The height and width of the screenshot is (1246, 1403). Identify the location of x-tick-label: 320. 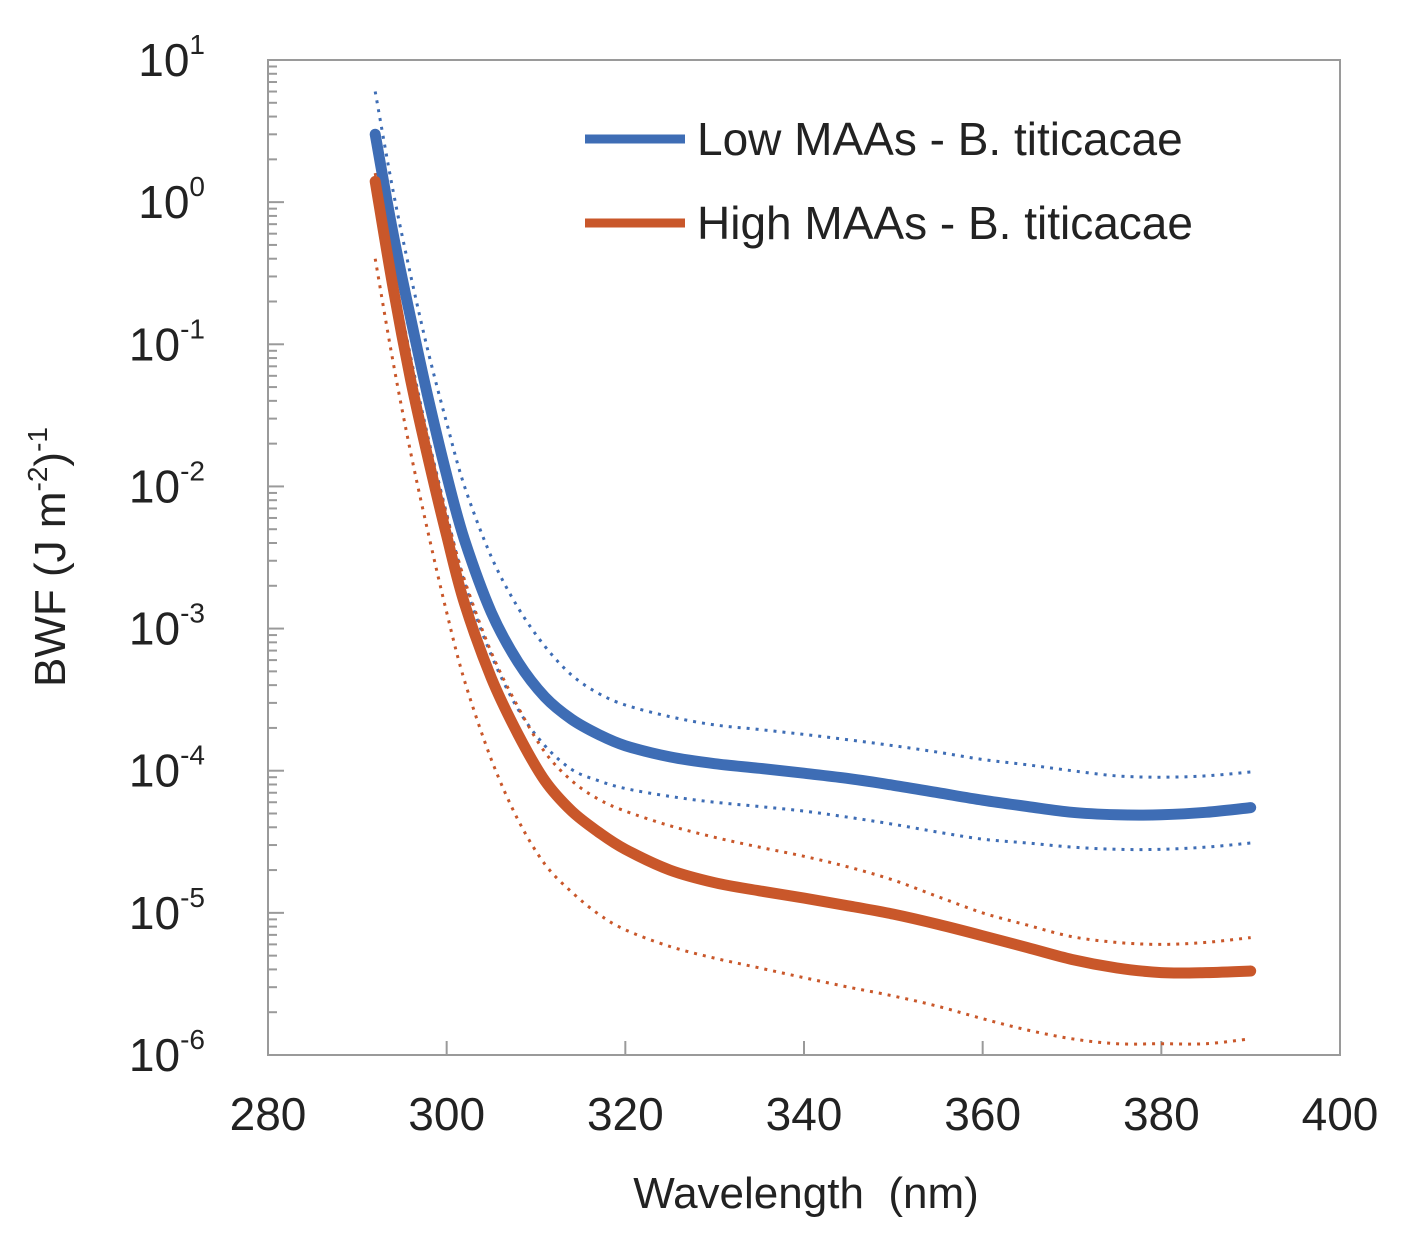
(625, 1114).